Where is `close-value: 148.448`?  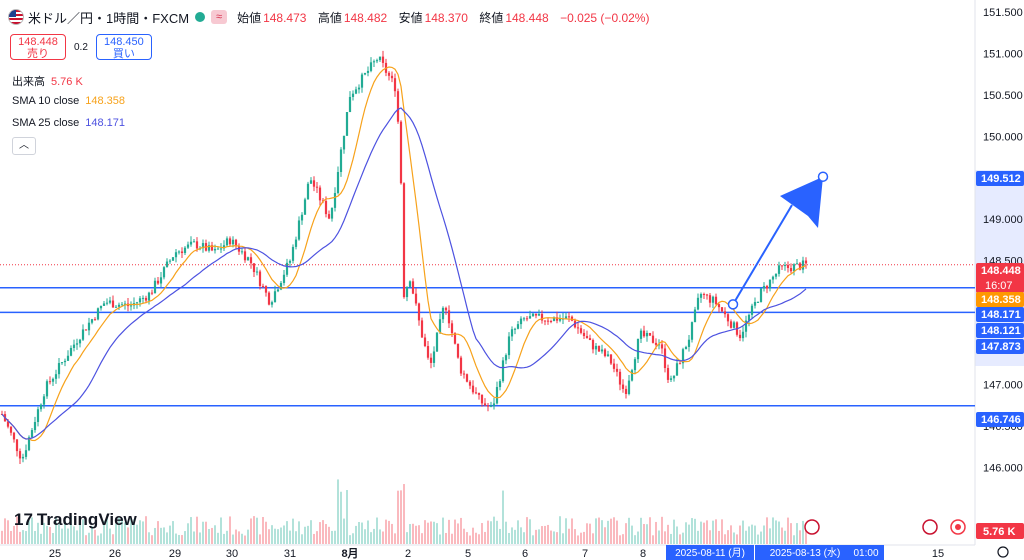 close-value: 148.448 is located at coordinates (527, 17).